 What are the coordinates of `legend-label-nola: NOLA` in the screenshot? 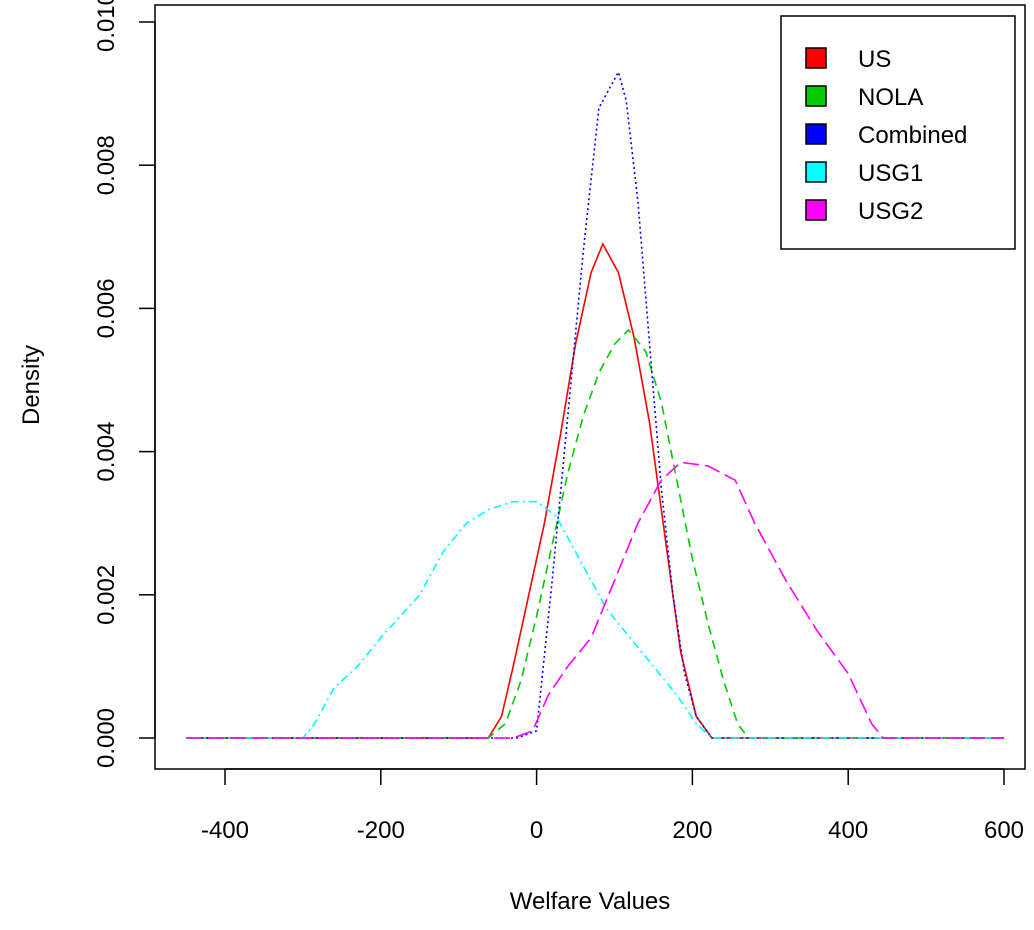 It's located at (890, 97).